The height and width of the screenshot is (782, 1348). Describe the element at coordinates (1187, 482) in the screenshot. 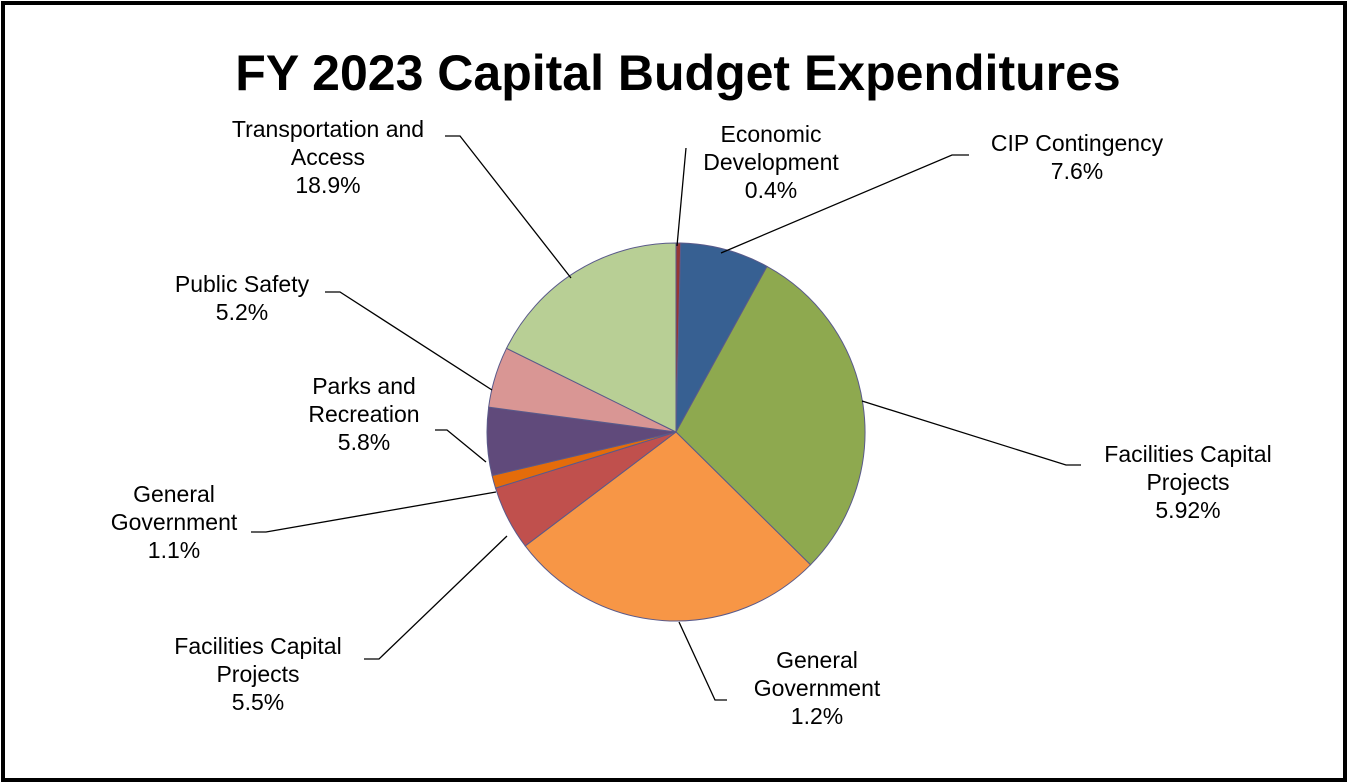

I see `slice-label-3: Facilities Capital Projects 5.92%` at that location.